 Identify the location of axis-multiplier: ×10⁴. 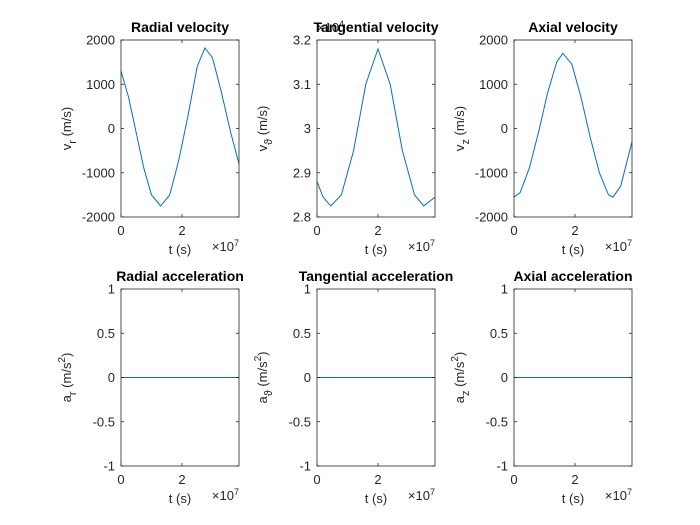
(330, 27).